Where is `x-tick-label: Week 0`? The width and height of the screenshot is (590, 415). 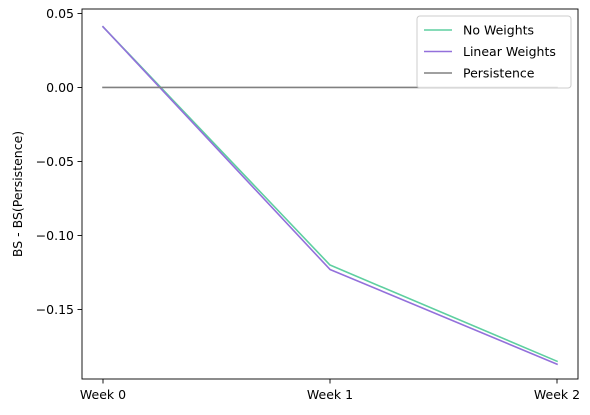 x-tick-label: Week 0 is located at coordinates (103, 394).